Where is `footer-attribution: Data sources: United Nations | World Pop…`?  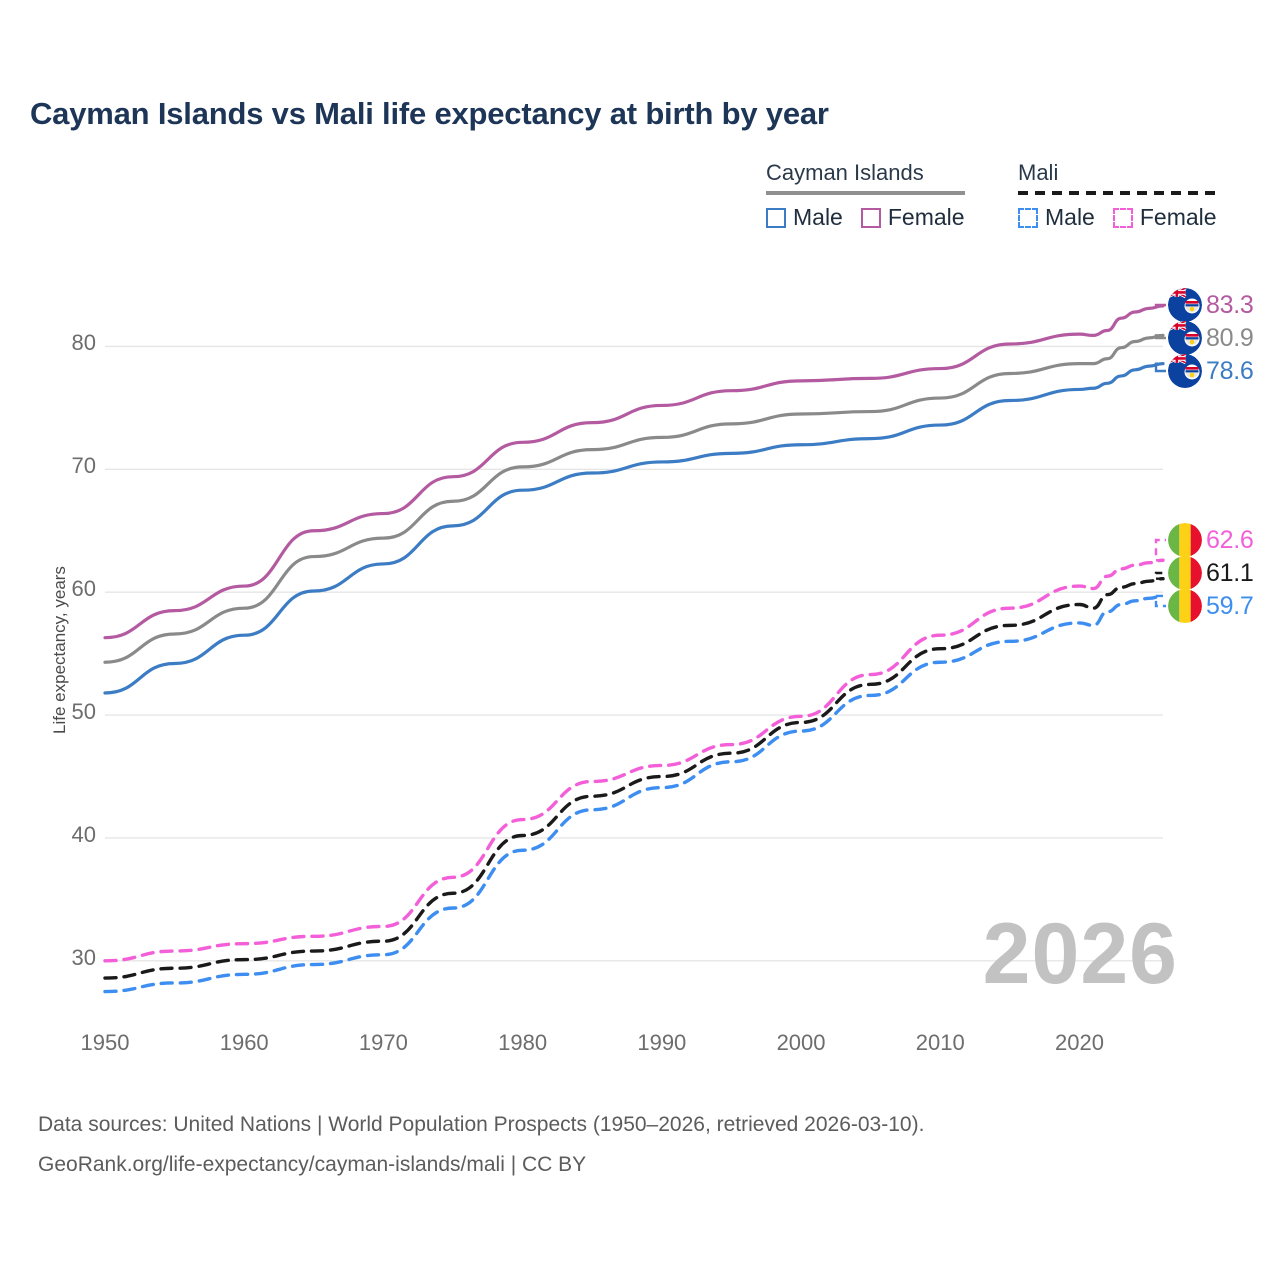 footer-attribution: Data sources: United Nations | World Pop… is located at coordinates (481, 1145).